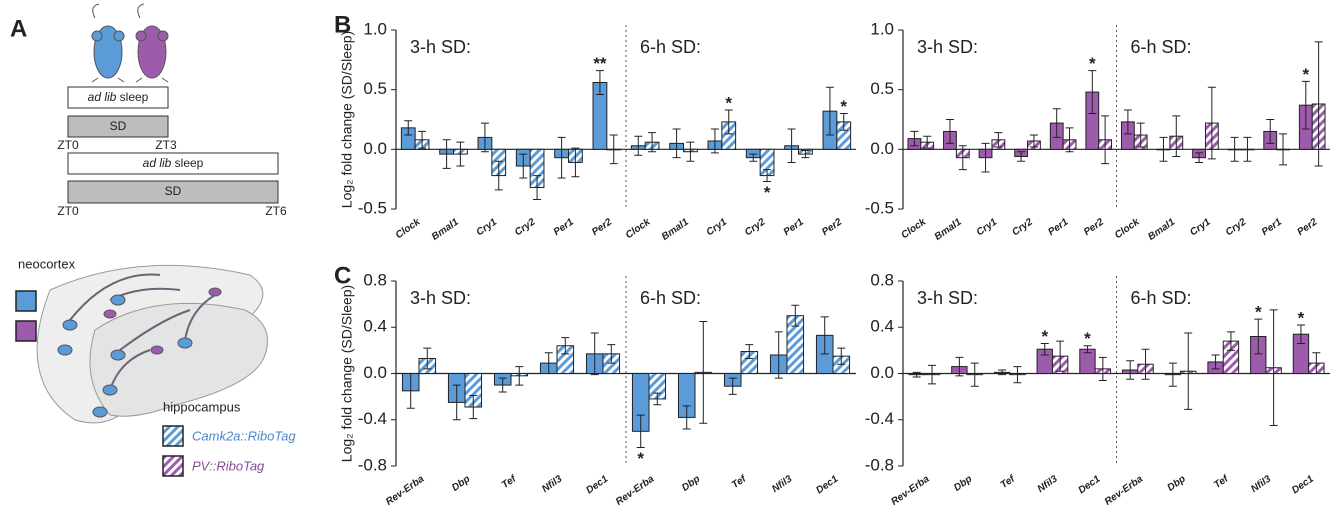 The height and width of the screenshot is (515, 1333). Describe the element at coordinates (882, 88) in the screenshot. I see `y-tick-label: 0.5` at that location.